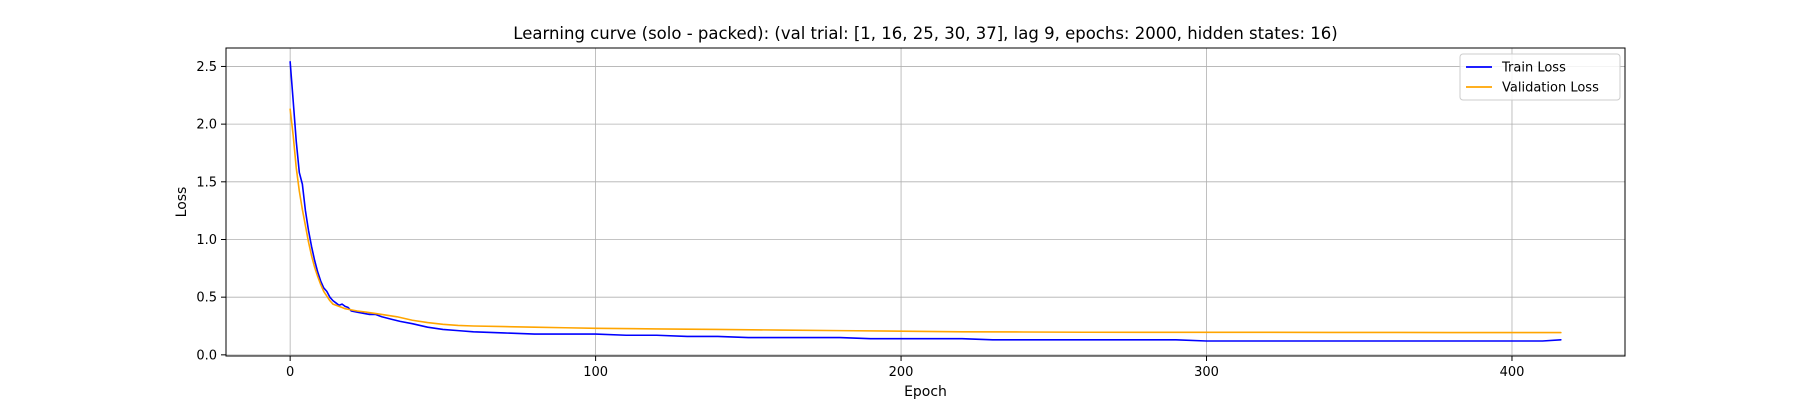 The height and width of the screenshot is (400, 1800). I want to click on legend-label: Validation Loss, so click(1550, 88).